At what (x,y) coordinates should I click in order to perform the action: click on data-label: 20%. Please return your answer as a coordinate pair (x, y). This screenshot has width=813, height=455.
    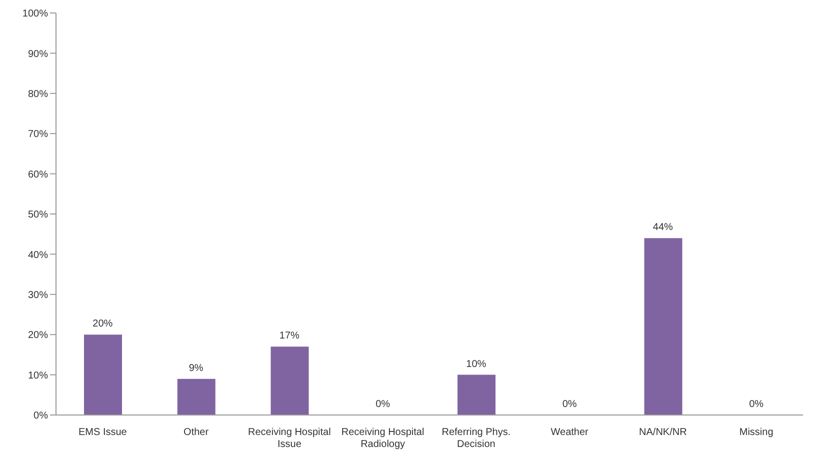
    Looking at the image, I should click on (102, 324).